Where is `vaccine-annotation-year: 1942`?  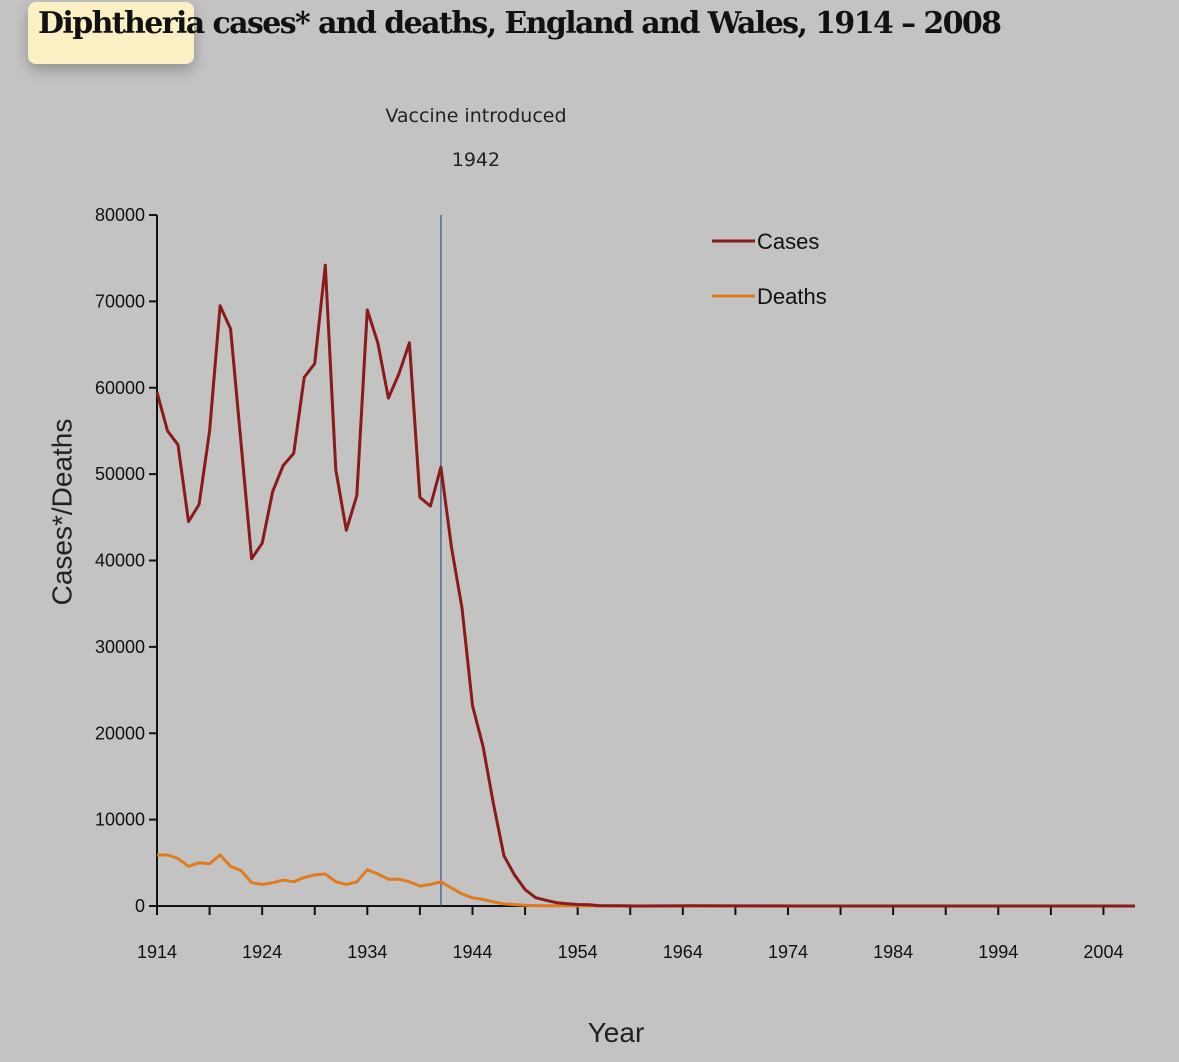
vaccine-annotation-year: 1942 is located at coordinates (476, 160).